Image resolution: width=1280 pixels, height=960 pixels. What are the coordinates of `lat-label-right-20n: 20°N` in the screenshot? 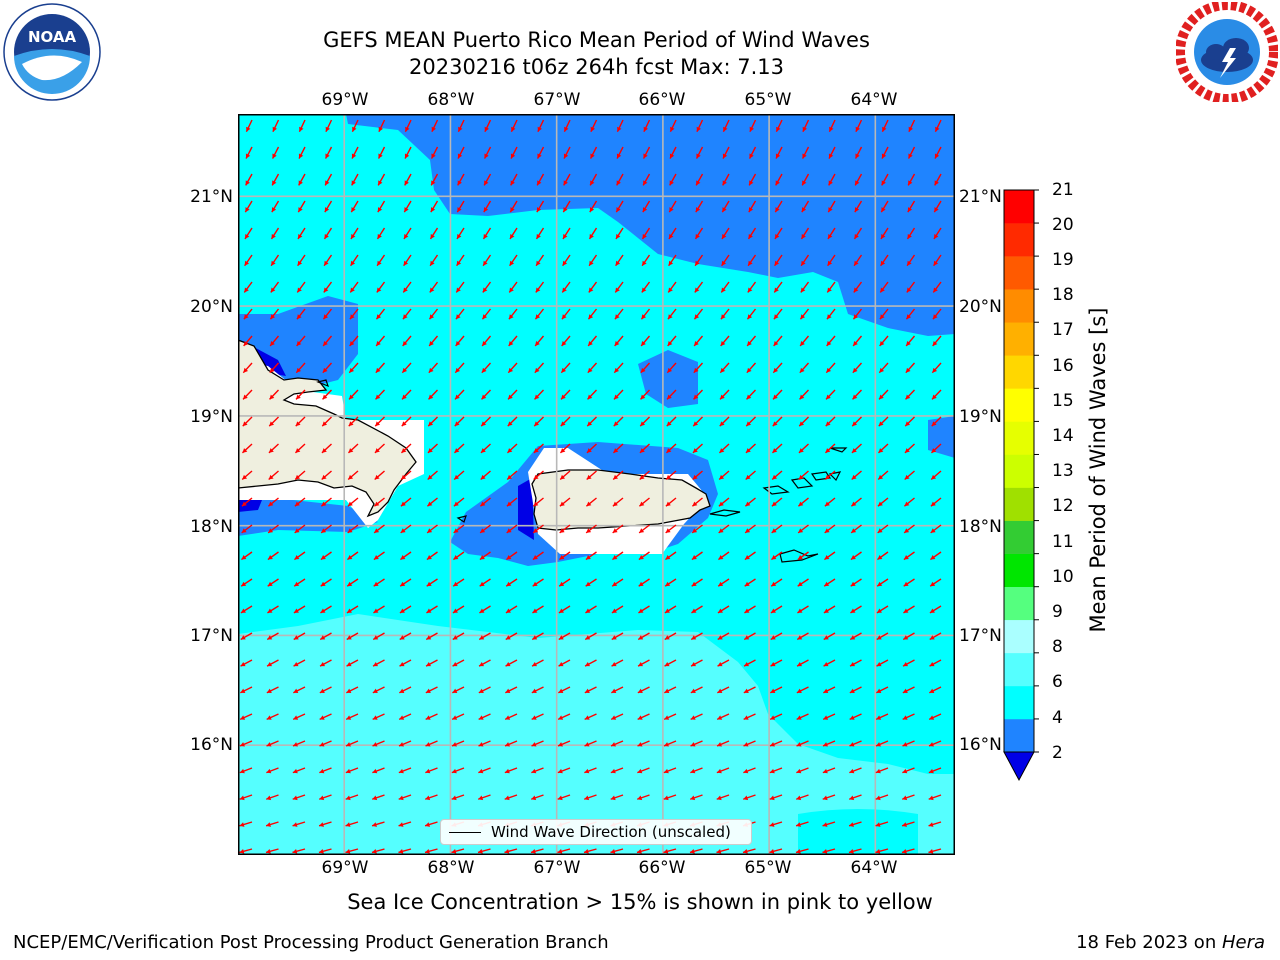 It's located at (980, 307).